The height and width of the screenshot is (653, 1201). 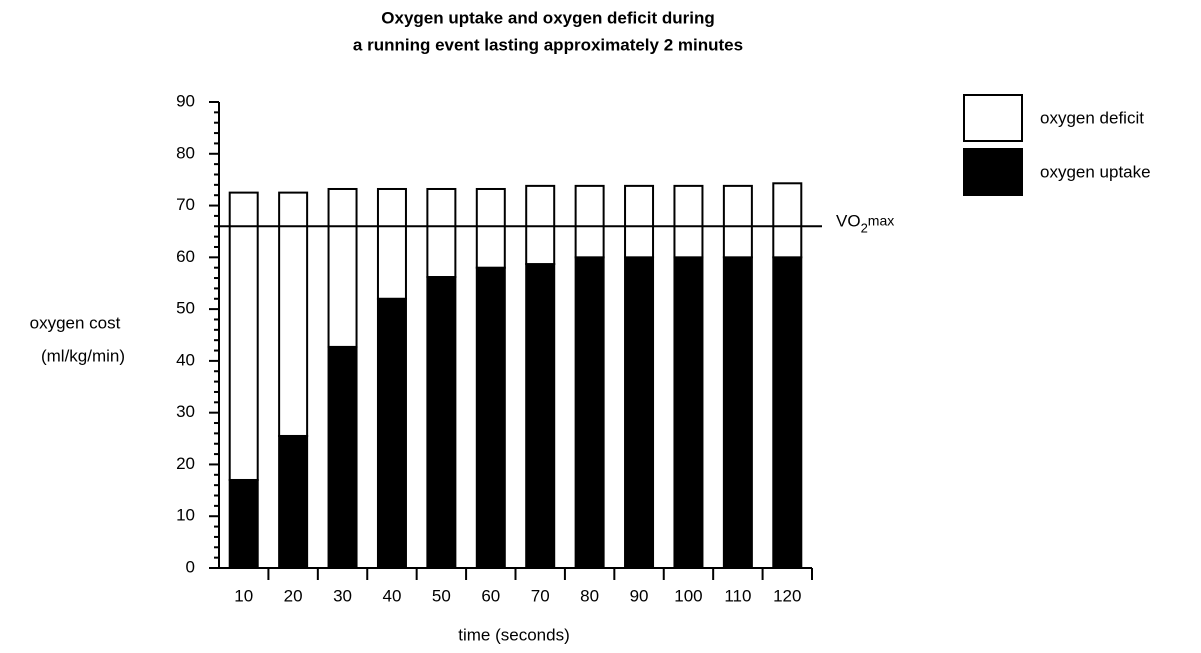 I want to click on y-tick-label: 60, so click(x=185, y=256).